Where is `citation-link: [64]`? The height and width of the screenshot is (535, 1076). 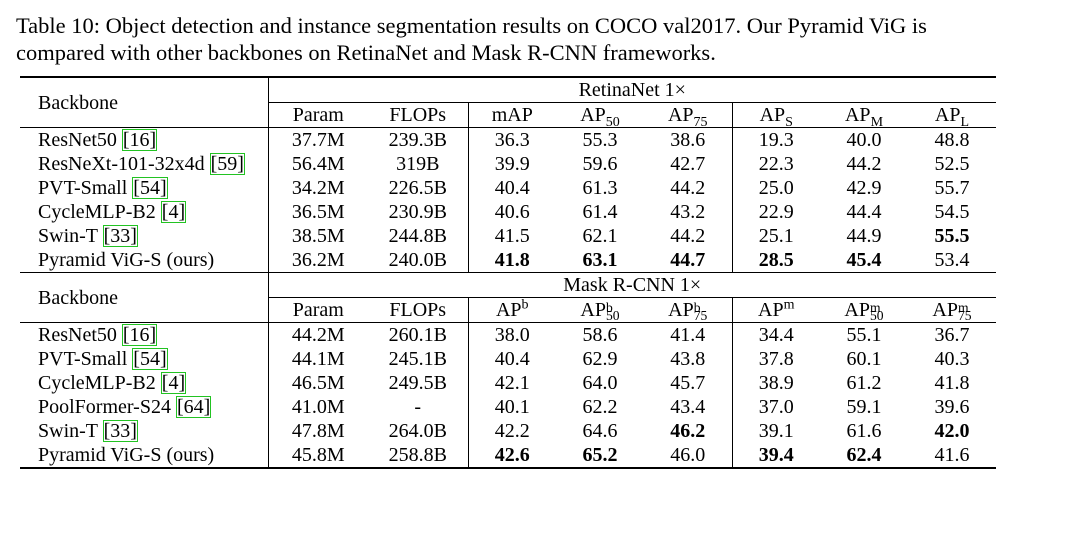
citation-link: [64] is located at coordinates (193, 407).